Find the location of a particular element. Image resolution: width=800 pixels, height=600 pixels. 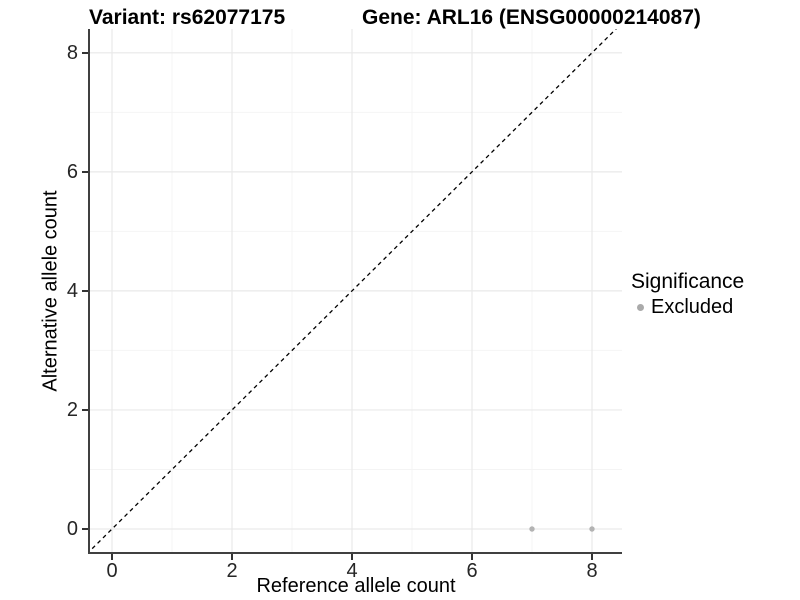

legend-items: Excluded is located at coordinates (687, 307).